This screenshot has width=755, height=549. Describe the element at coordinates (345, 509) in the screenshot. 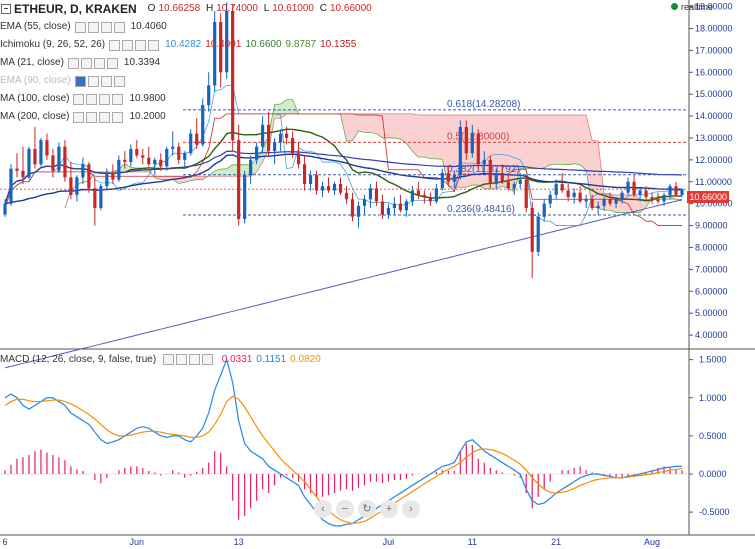

I see `zoom-out-icon: −` at that location.